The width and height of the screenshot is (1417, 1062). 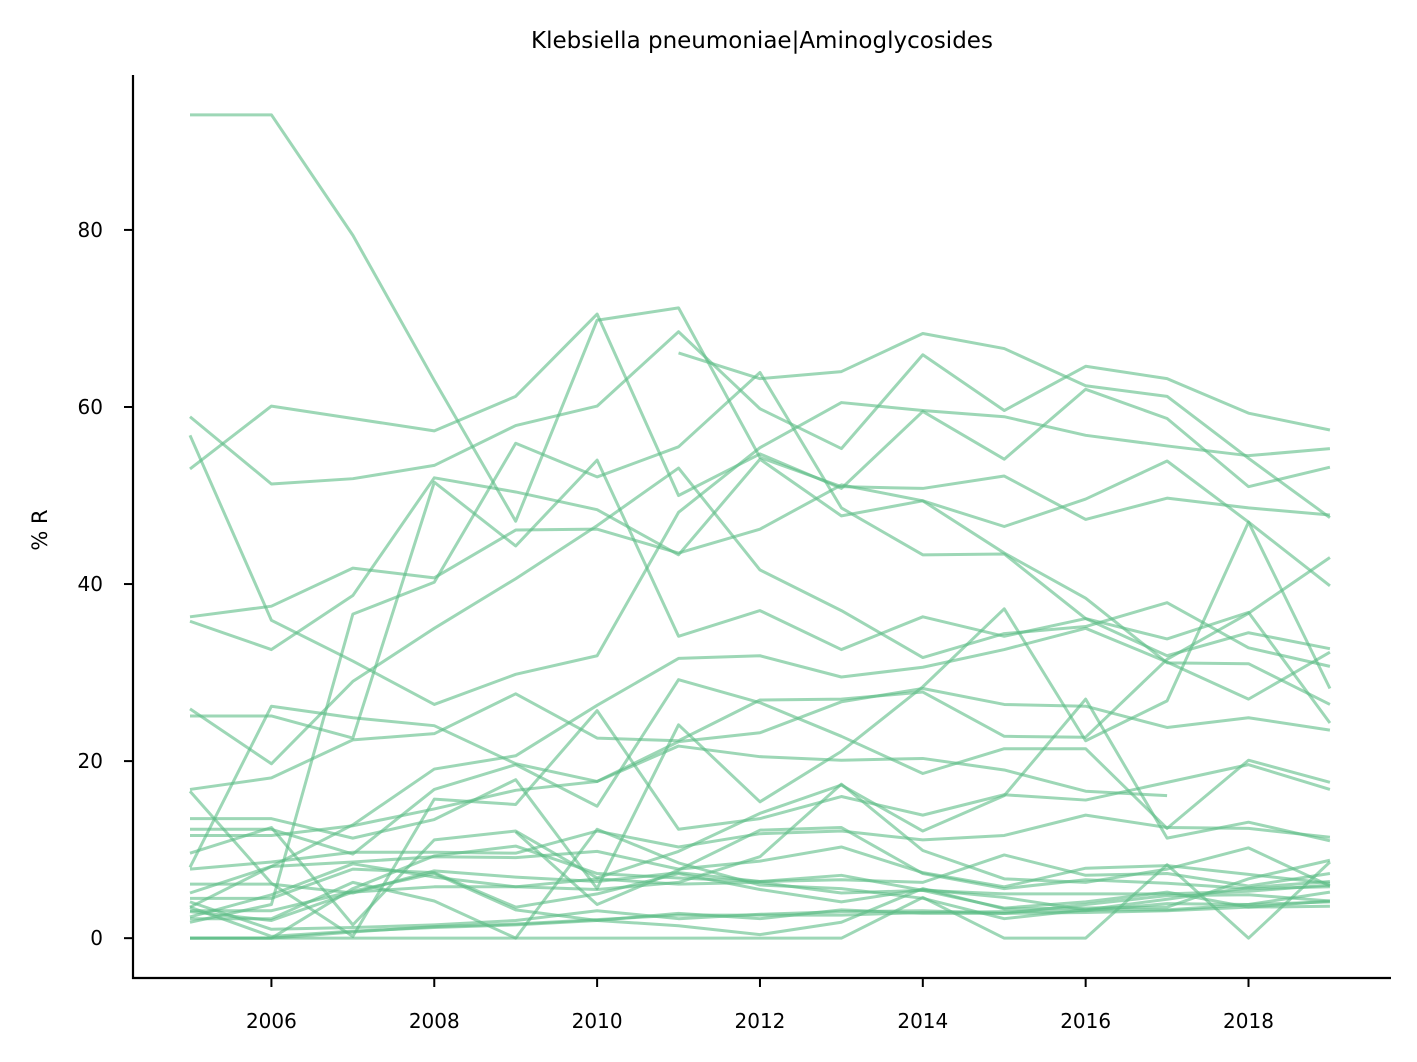 What do you see at coordinates (597, 1021) in the screenshot?
I see `x-tick-label: 2010` at bounding box center [597, 1021].